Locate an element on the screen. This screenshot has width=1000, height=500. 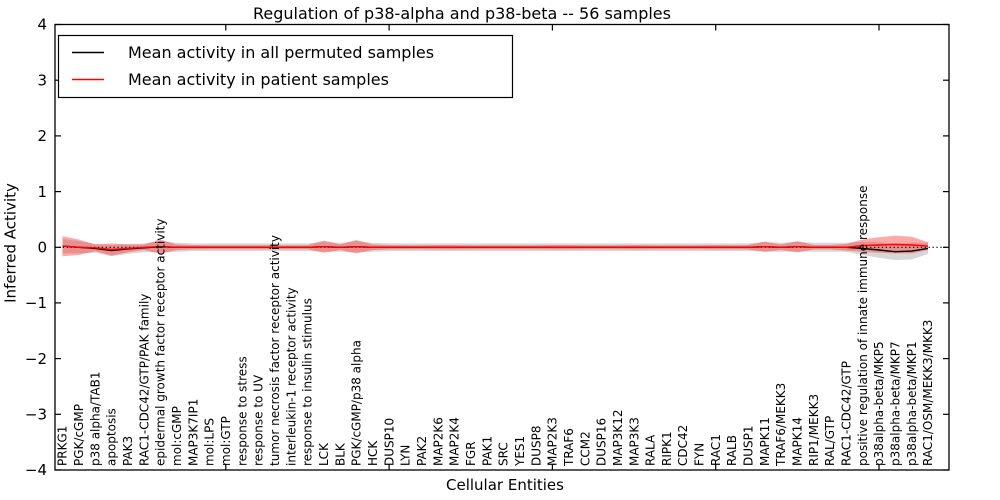
x-category-label: RAC1-CDC42/GTP/PAK family is located at coordinates (144, 380).